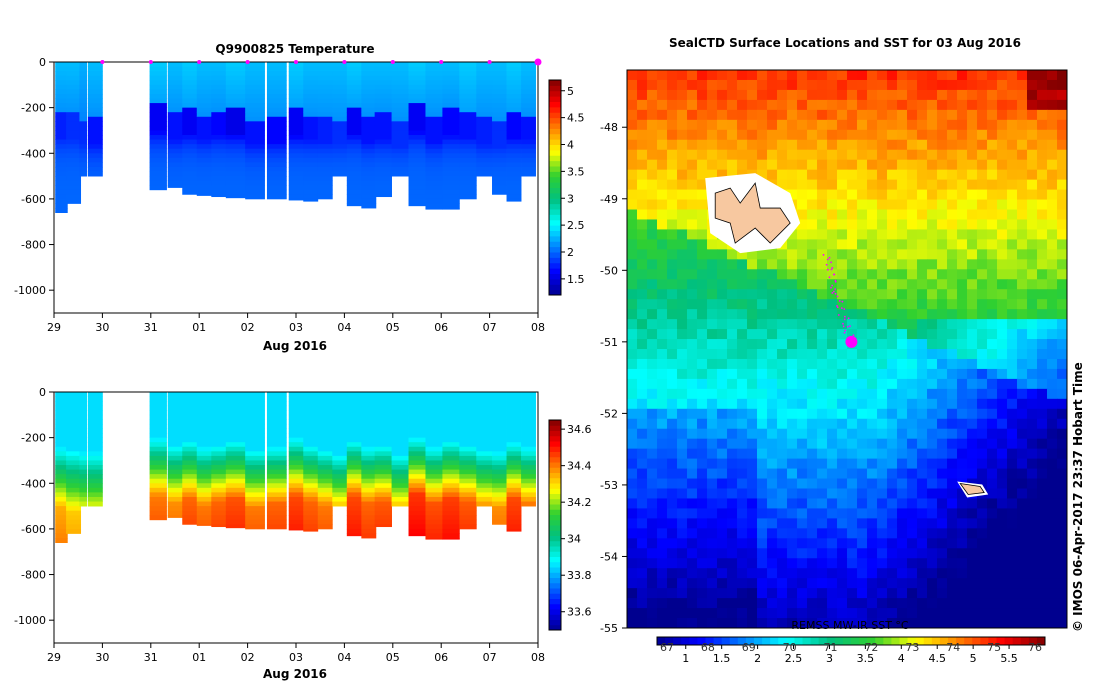 The image size is (1099, 700). Describe the element at coordinates (344, 657) in the screenshot. I see `x-tick-label: 04` at that location.